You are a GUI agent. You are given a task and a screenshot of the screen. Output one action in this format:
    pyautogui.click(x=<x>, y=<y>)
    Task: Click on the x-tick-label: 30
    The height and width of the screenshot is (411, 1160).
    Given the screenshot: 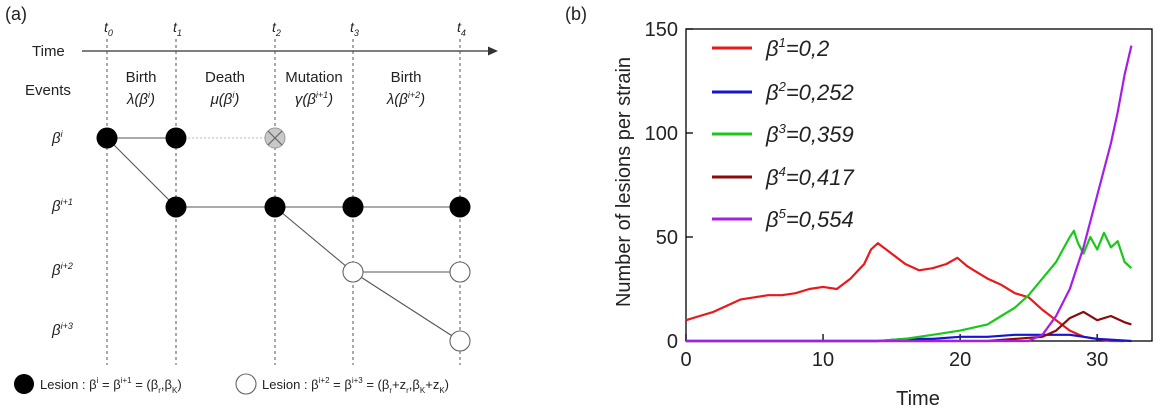 What is the action you would take?
    pyautogui.click(x=1097, y=360)
    